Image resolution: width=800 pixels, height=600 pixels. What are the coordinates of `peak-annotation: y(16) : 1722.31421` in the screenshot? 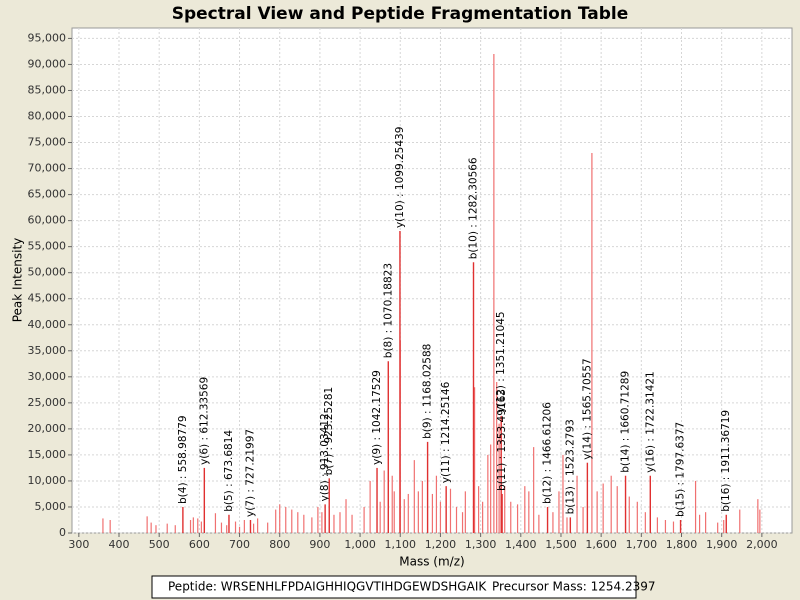 It's located at (650, 421).